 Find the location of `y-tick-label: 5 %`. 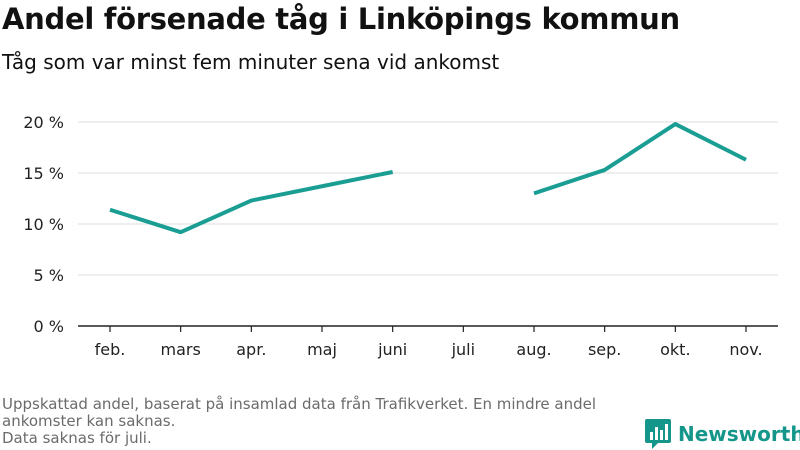

y-tick-label: 5 % is located at coordinates (49, 275).